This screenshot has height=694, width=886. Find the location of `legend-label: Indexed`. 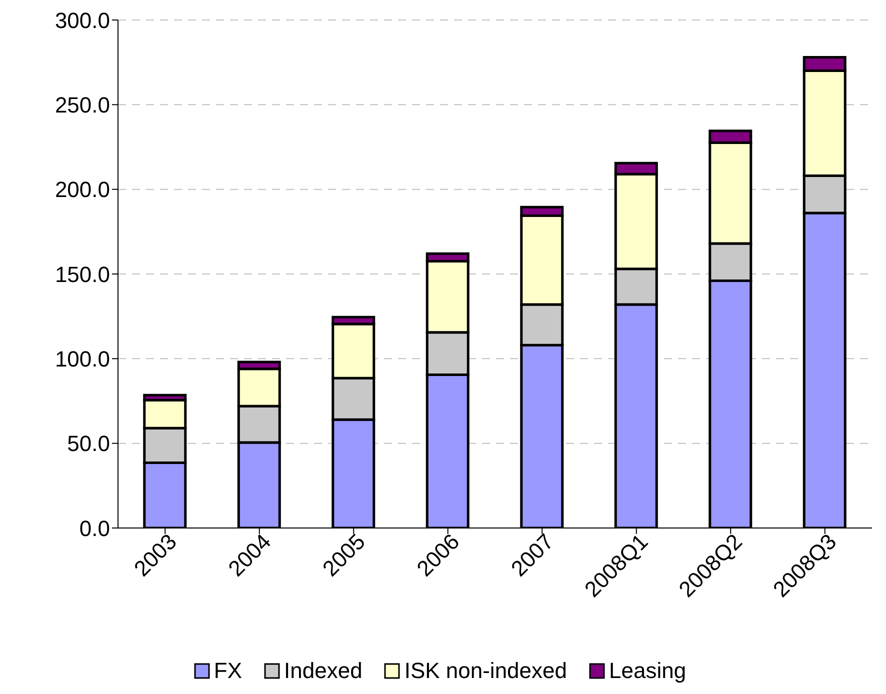

legend-label: Indexed is located at coordinates (322, 671).